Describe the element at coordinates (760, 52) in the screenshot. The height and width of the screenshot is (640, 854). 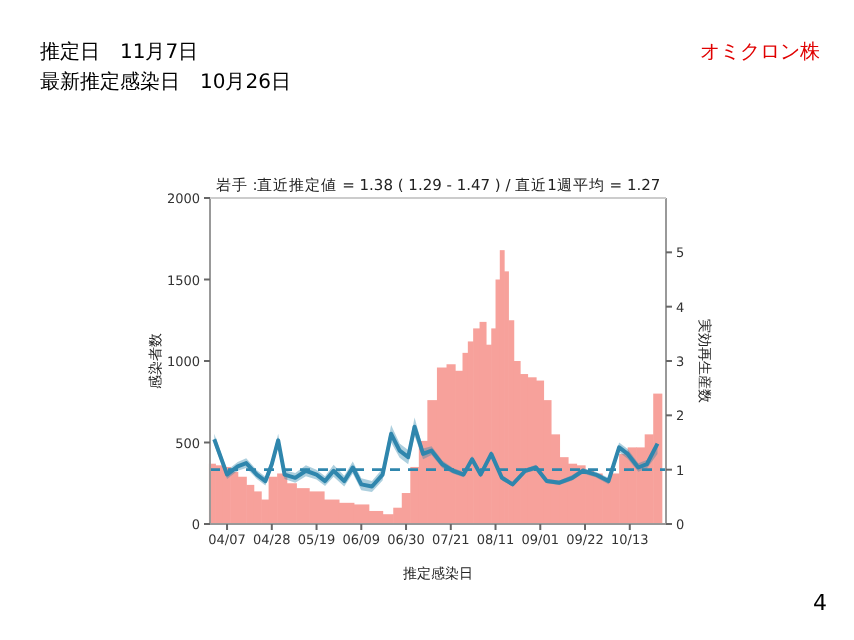
I see `text: オミクロン株` at that location.